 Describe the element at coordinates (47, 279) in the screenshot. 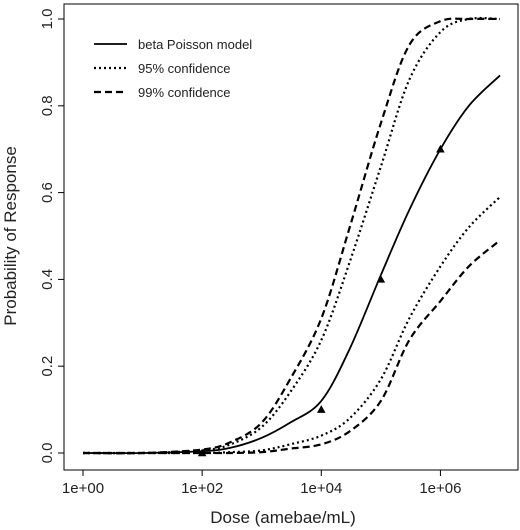

I see `y-tick-label: 0.4` at that location.